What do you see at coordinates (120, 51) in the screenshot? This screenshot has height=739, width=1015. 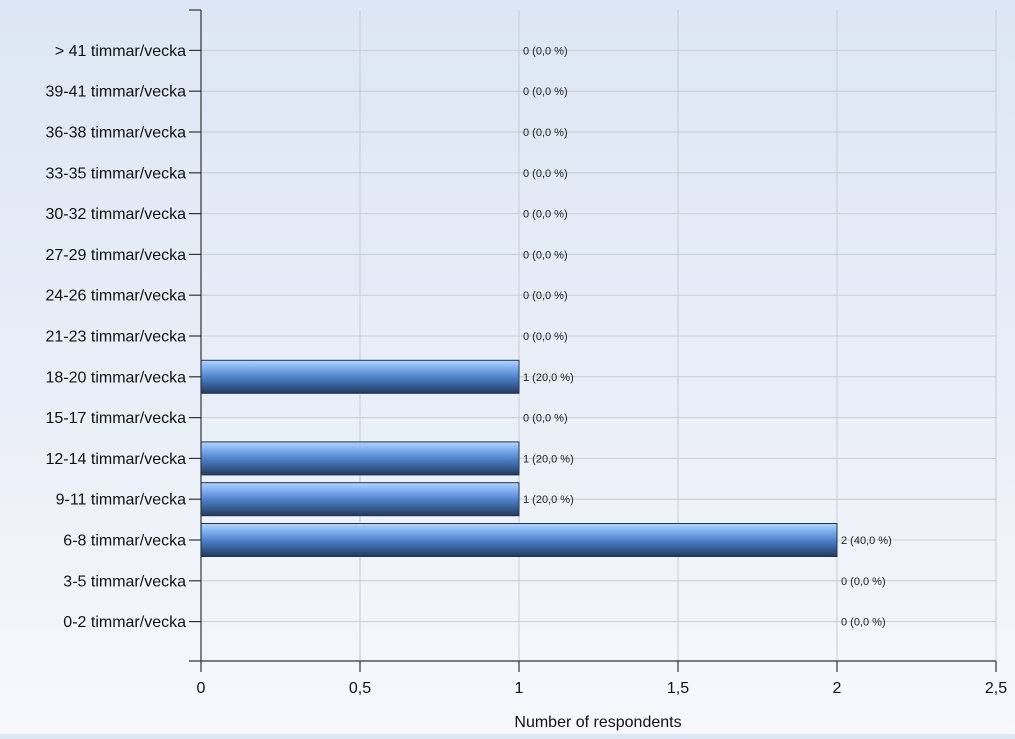 I see `category-label: > 41 timmar/vecka` at bounding box center [120, 51].